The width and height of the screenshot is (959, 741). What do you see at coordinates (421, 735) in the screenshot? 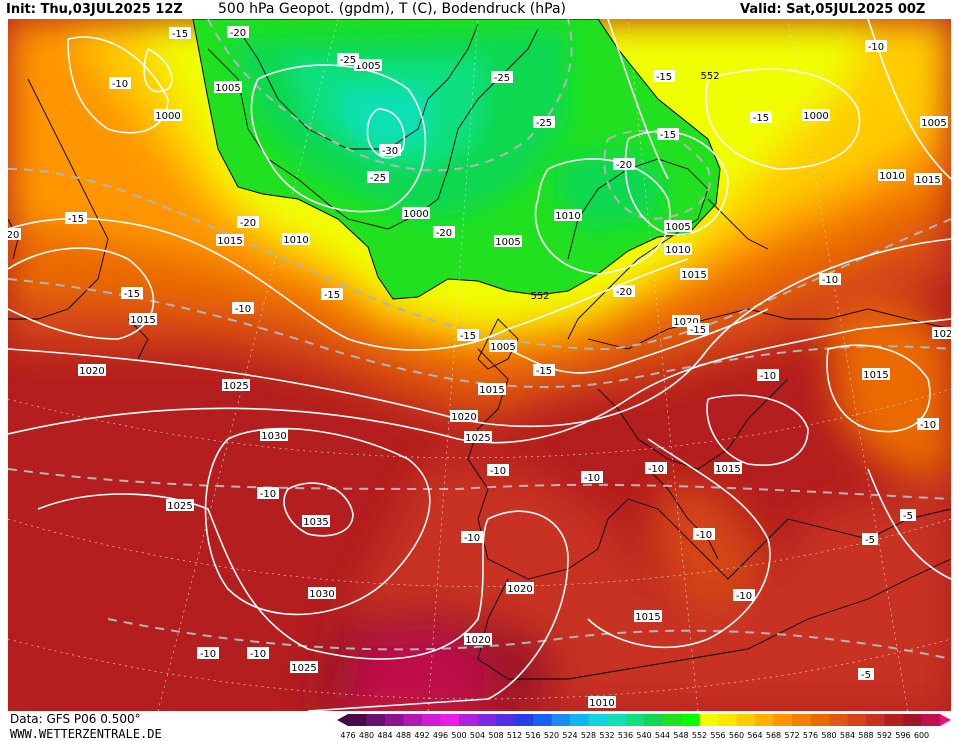
I see `scale-tick-label: 492` at bounding box center [421, 735].